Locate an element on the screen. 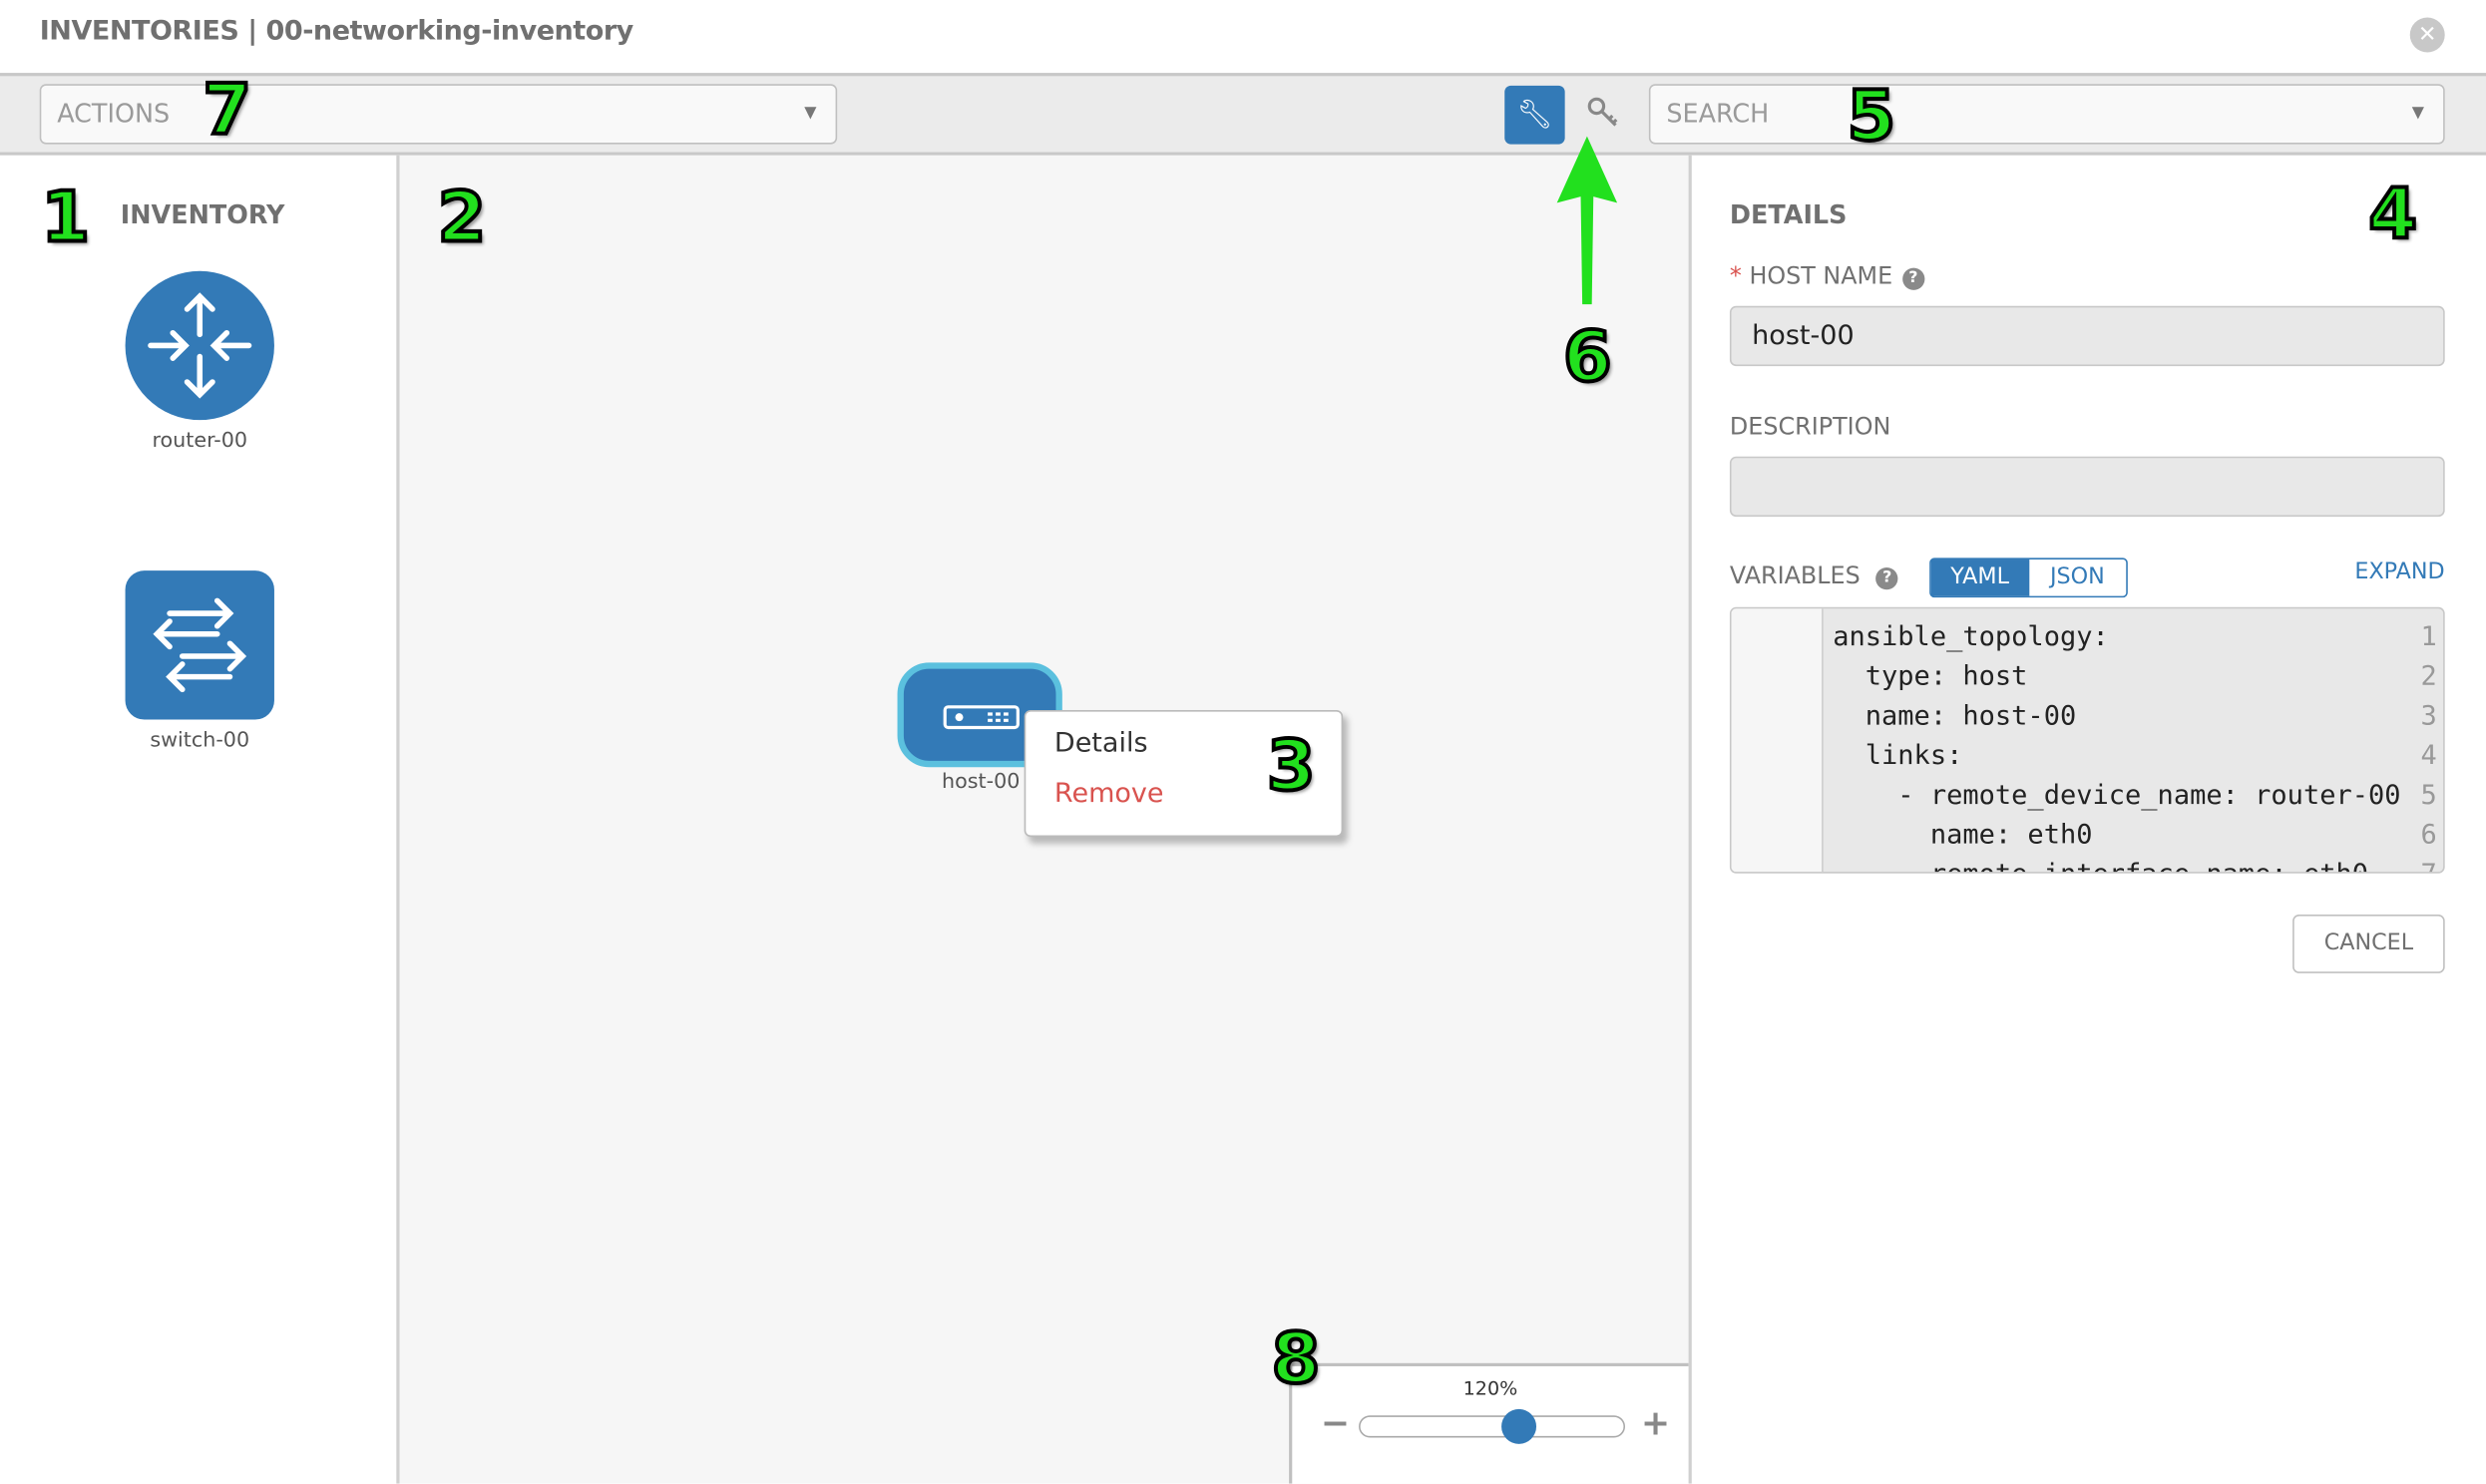 The image size is (2486, 1484). format-toggle: YAML JSON is located at coordinates (2028, 577).